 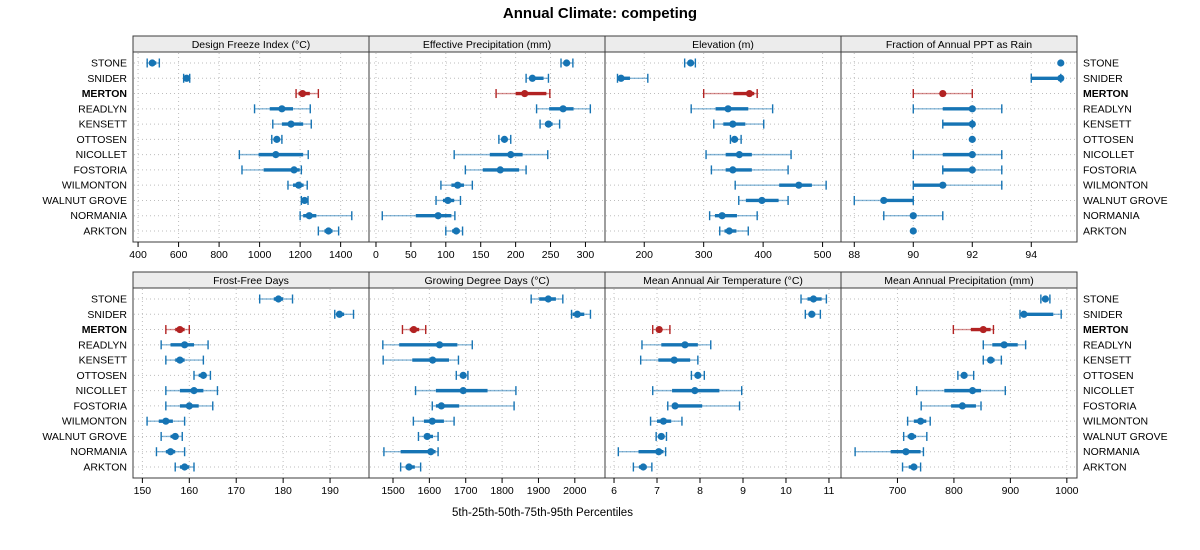 What do you see at coordinates (1107, 345) in the screenshot?
I see `site-label-right-readlyn: READLYN` at bounding box center [1107, 345].